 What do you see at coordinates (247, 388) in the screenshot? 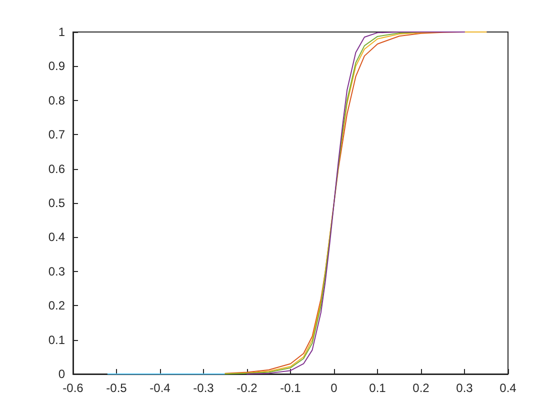
I see `x-tick-label: -0.2` at bounding box center [247, 388].